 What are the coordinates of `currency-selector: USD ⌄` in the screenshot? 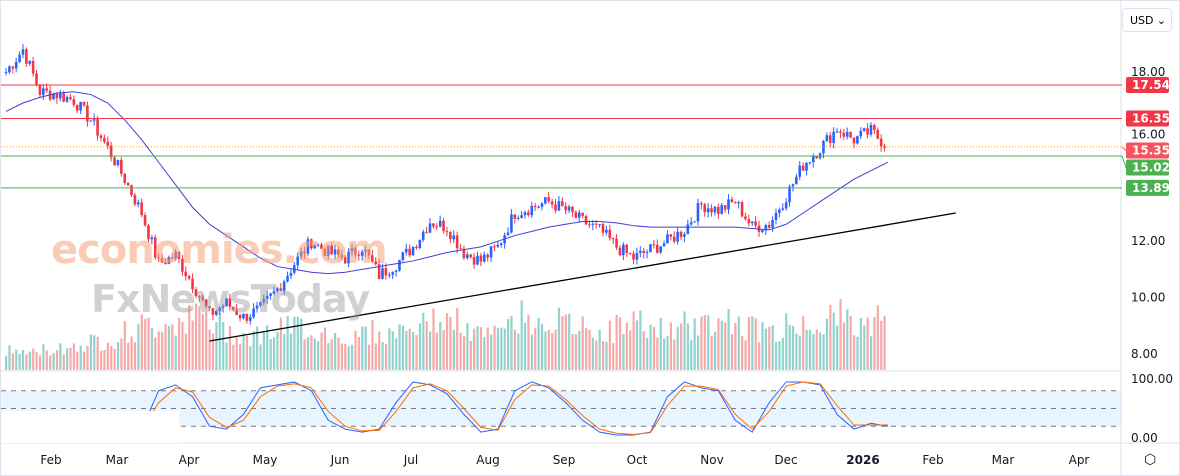 It's located at (1147, 20).